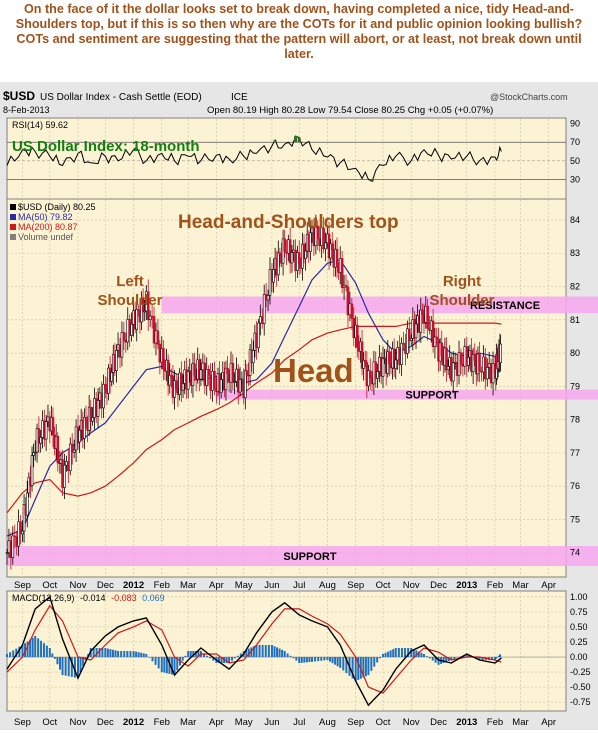 The width and height of the screenshot is (598, 733). Describe the element at coordinates (461, 291) in the screenshot. I see `annotation-right-shoulder: Right Shoulder` at that location.